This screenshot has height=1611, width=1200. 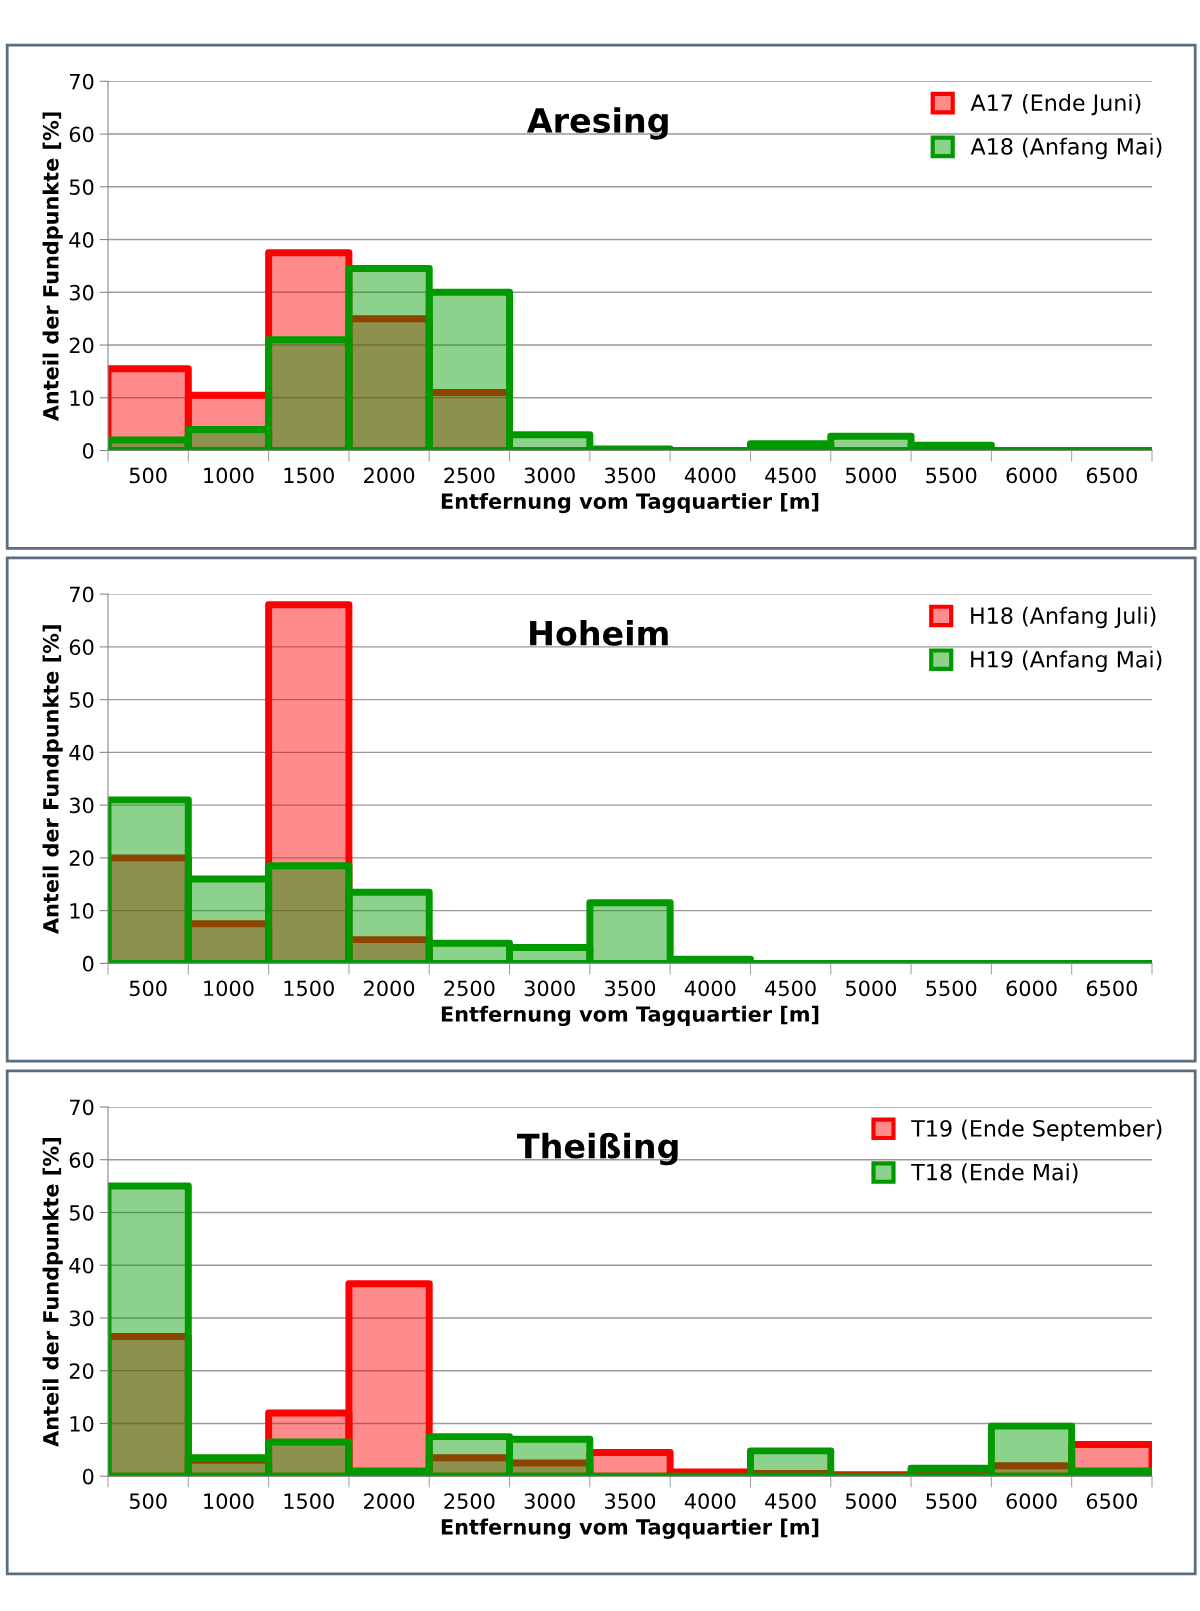 What do you see at coordinates (994, 1173) in the screenshot?
I see `legend-label: T18 (Ende Mai)` at bounding box center [994, 1173].